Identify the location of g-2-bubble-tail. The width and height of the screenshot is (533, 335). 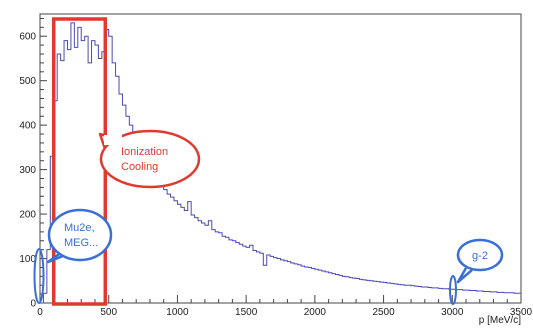
(464, 275).